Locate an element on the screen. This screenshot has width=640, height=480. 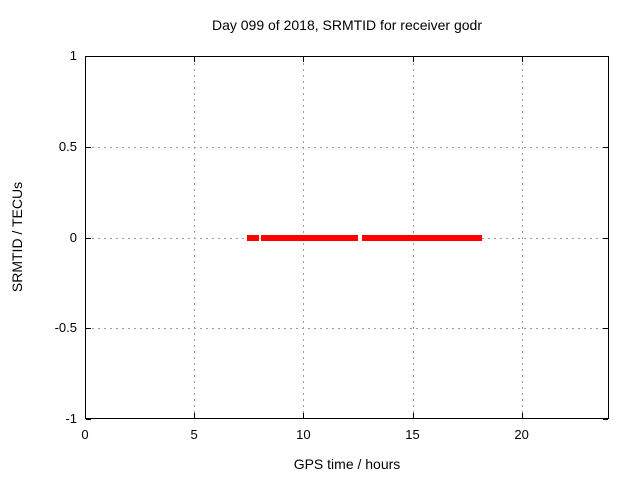
y-tick-label-1: 1 is located at coordinates (73, 55).